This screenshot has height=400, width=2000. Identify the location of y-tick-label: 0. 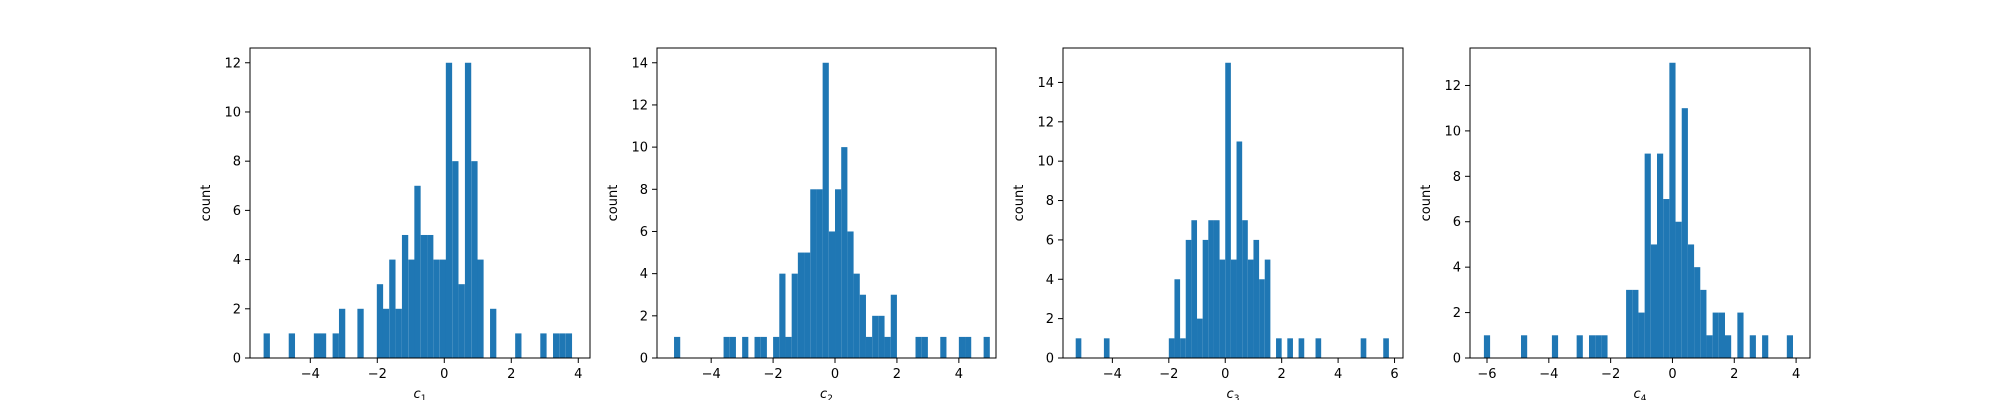
(237, 359).